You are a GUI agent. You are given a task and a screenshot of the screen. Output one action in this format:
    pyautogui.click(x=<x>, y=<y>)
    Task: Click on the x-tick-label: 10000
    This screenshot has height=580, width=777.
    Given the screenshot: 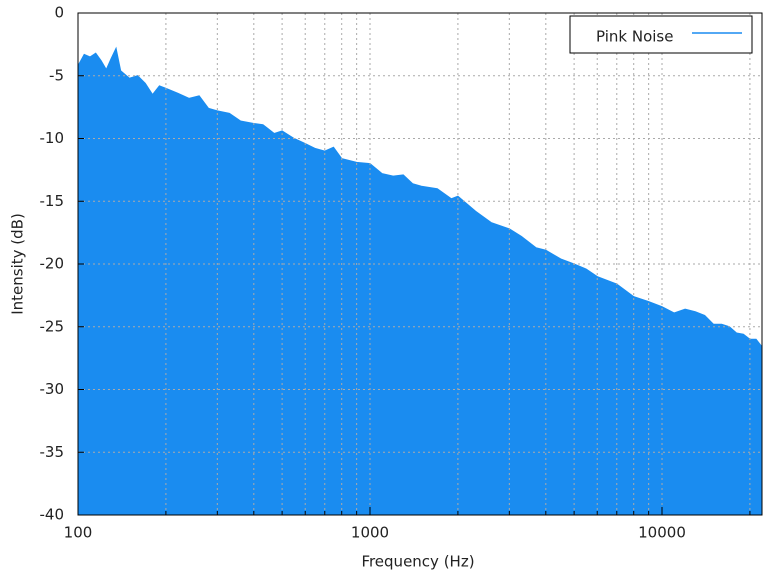 What is the action you would take?
    pyautogui.click(x=662, y=533)
    